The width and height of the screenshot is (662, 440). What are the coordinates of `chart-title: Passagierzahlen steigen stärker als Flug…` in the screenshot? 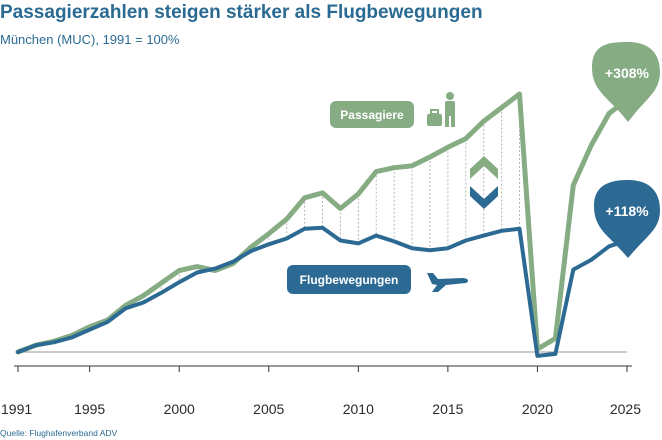 It's located at (241, 12).